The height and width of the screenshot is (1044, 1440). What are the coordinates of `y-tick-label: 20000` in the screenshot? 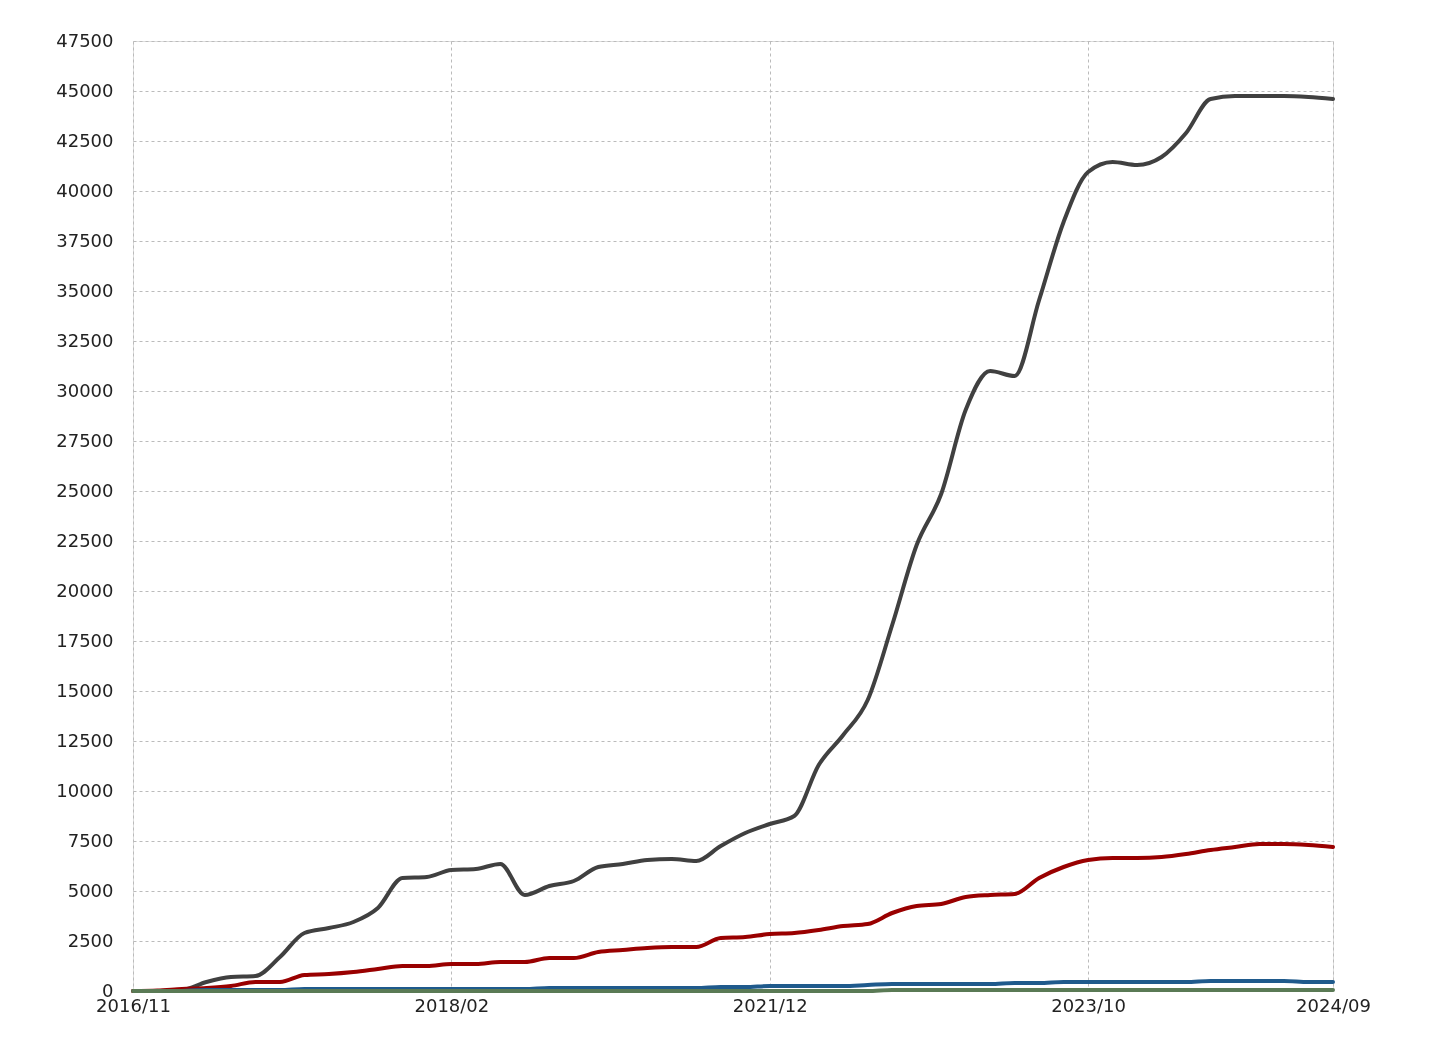 It's located at (85, 590).